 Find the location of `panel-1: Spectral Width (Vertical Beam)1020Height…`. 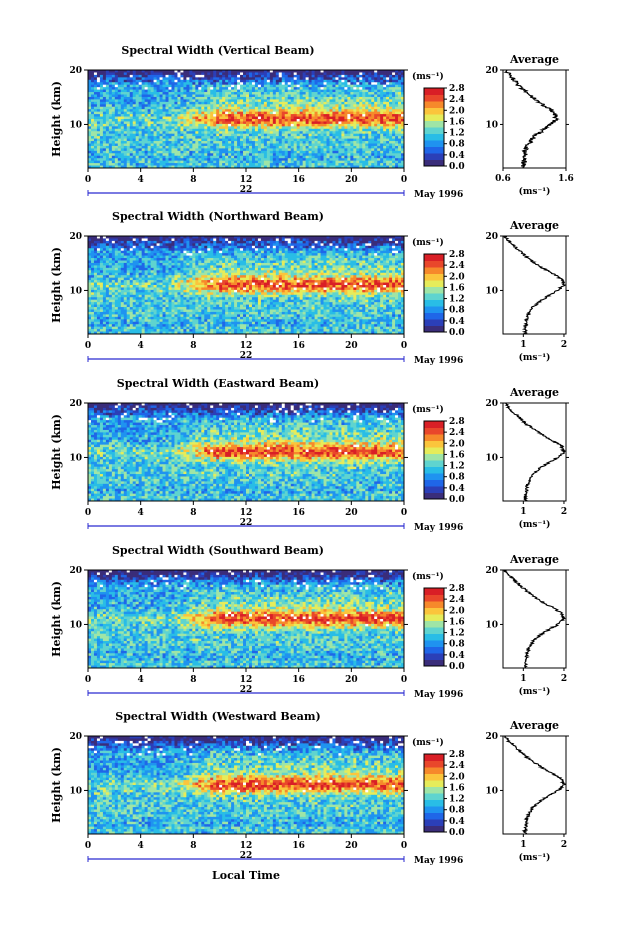

panel-1: Spectral Width (Vertical Beam)1020Height… is located at coordinates (312, 122).